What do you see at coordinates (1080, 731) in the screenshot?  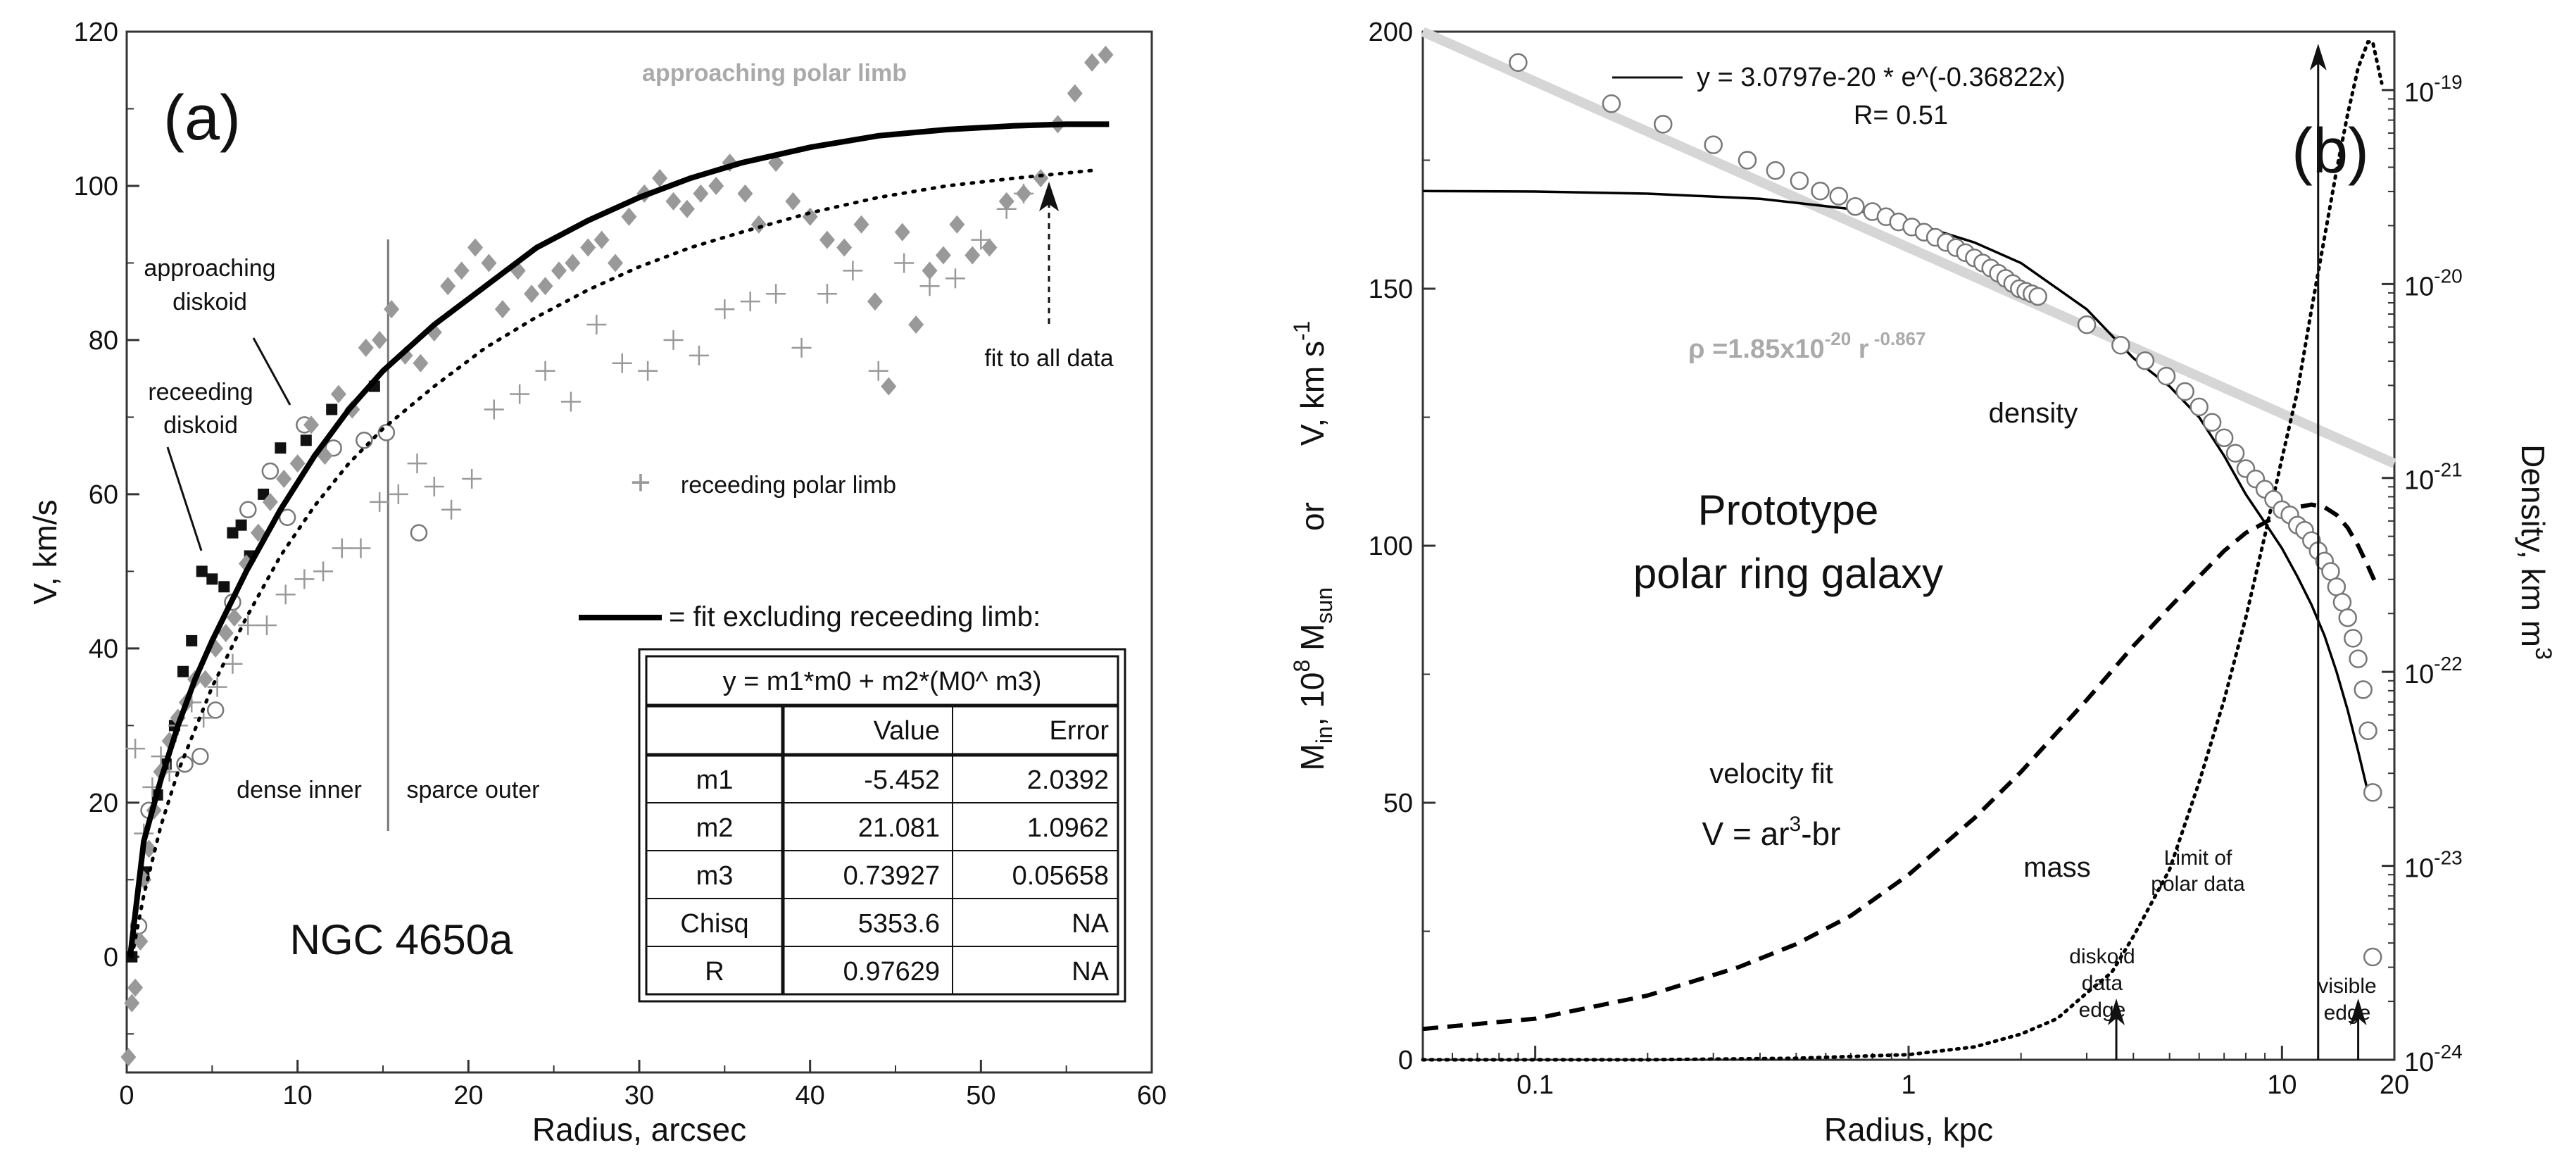 I see `fit-table-header-error: Error` at bounding box center [1080, 731].